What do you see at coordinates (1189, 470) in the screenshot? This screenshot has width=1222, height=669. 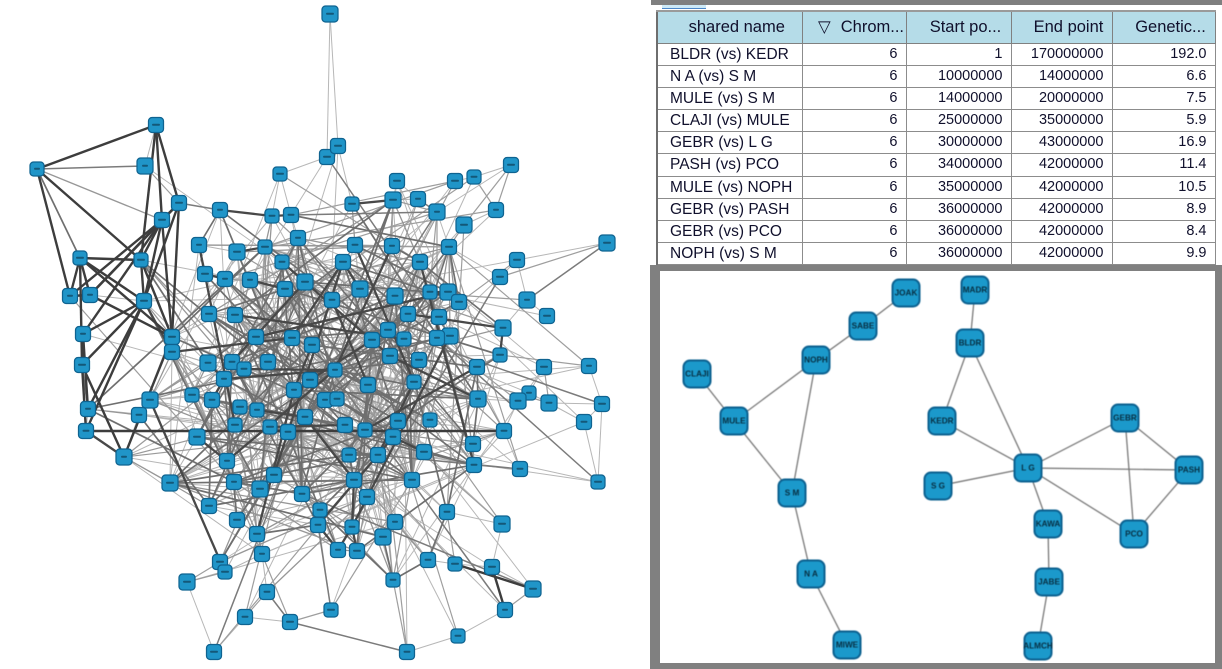 I see `svg-text: PASH` at bounding box center [1189, 470].